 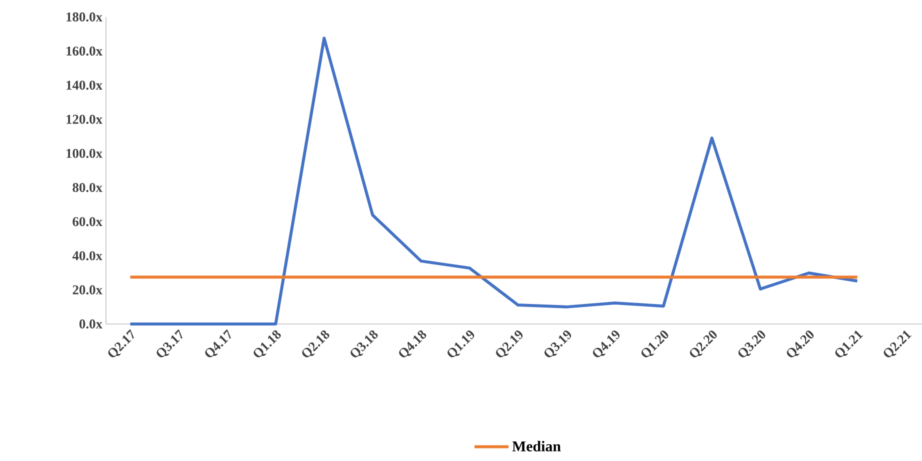 I want to click on y-tick-label: 120.0x, so click(x=84, y=119).